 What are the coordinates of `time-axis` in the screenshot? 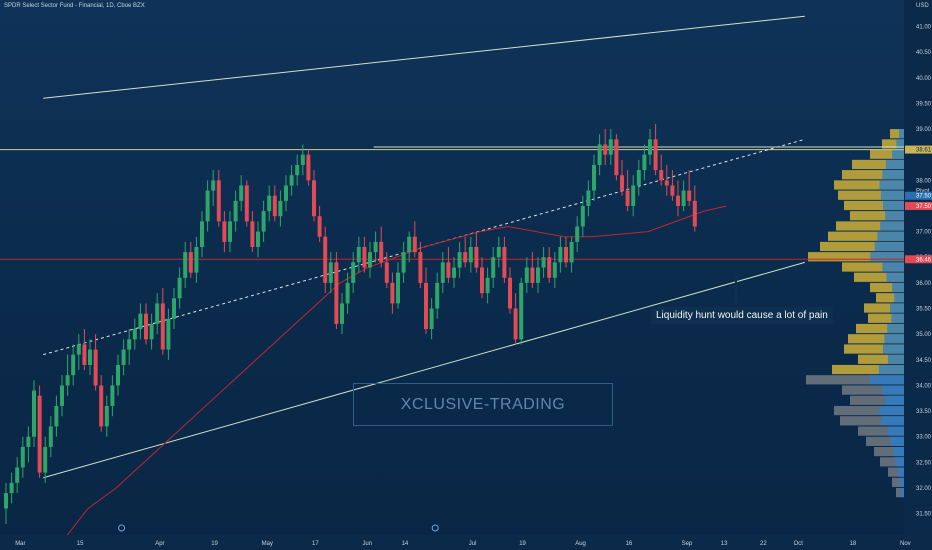 It's located at (466, 542).